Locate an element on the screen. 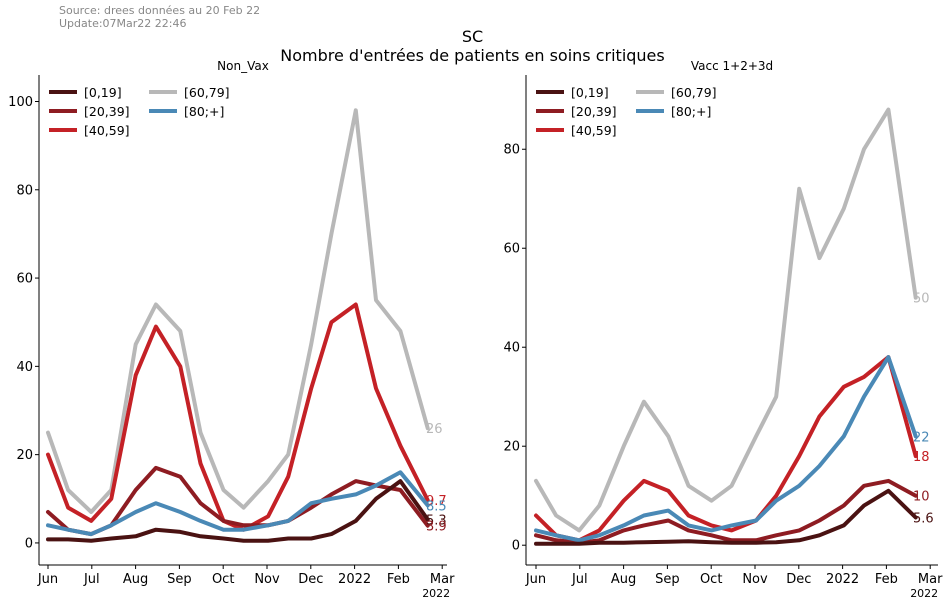  end-label: 5.3 is located at coordinates (436, 521).